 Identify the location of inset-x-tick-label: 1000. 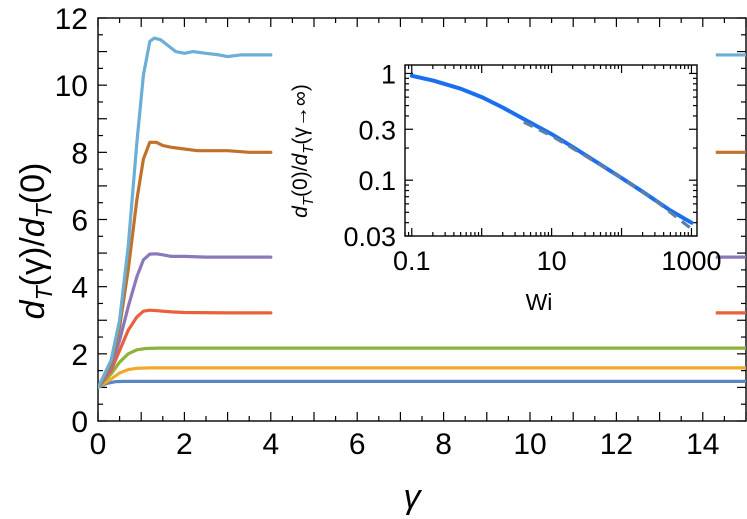
(691, 261).